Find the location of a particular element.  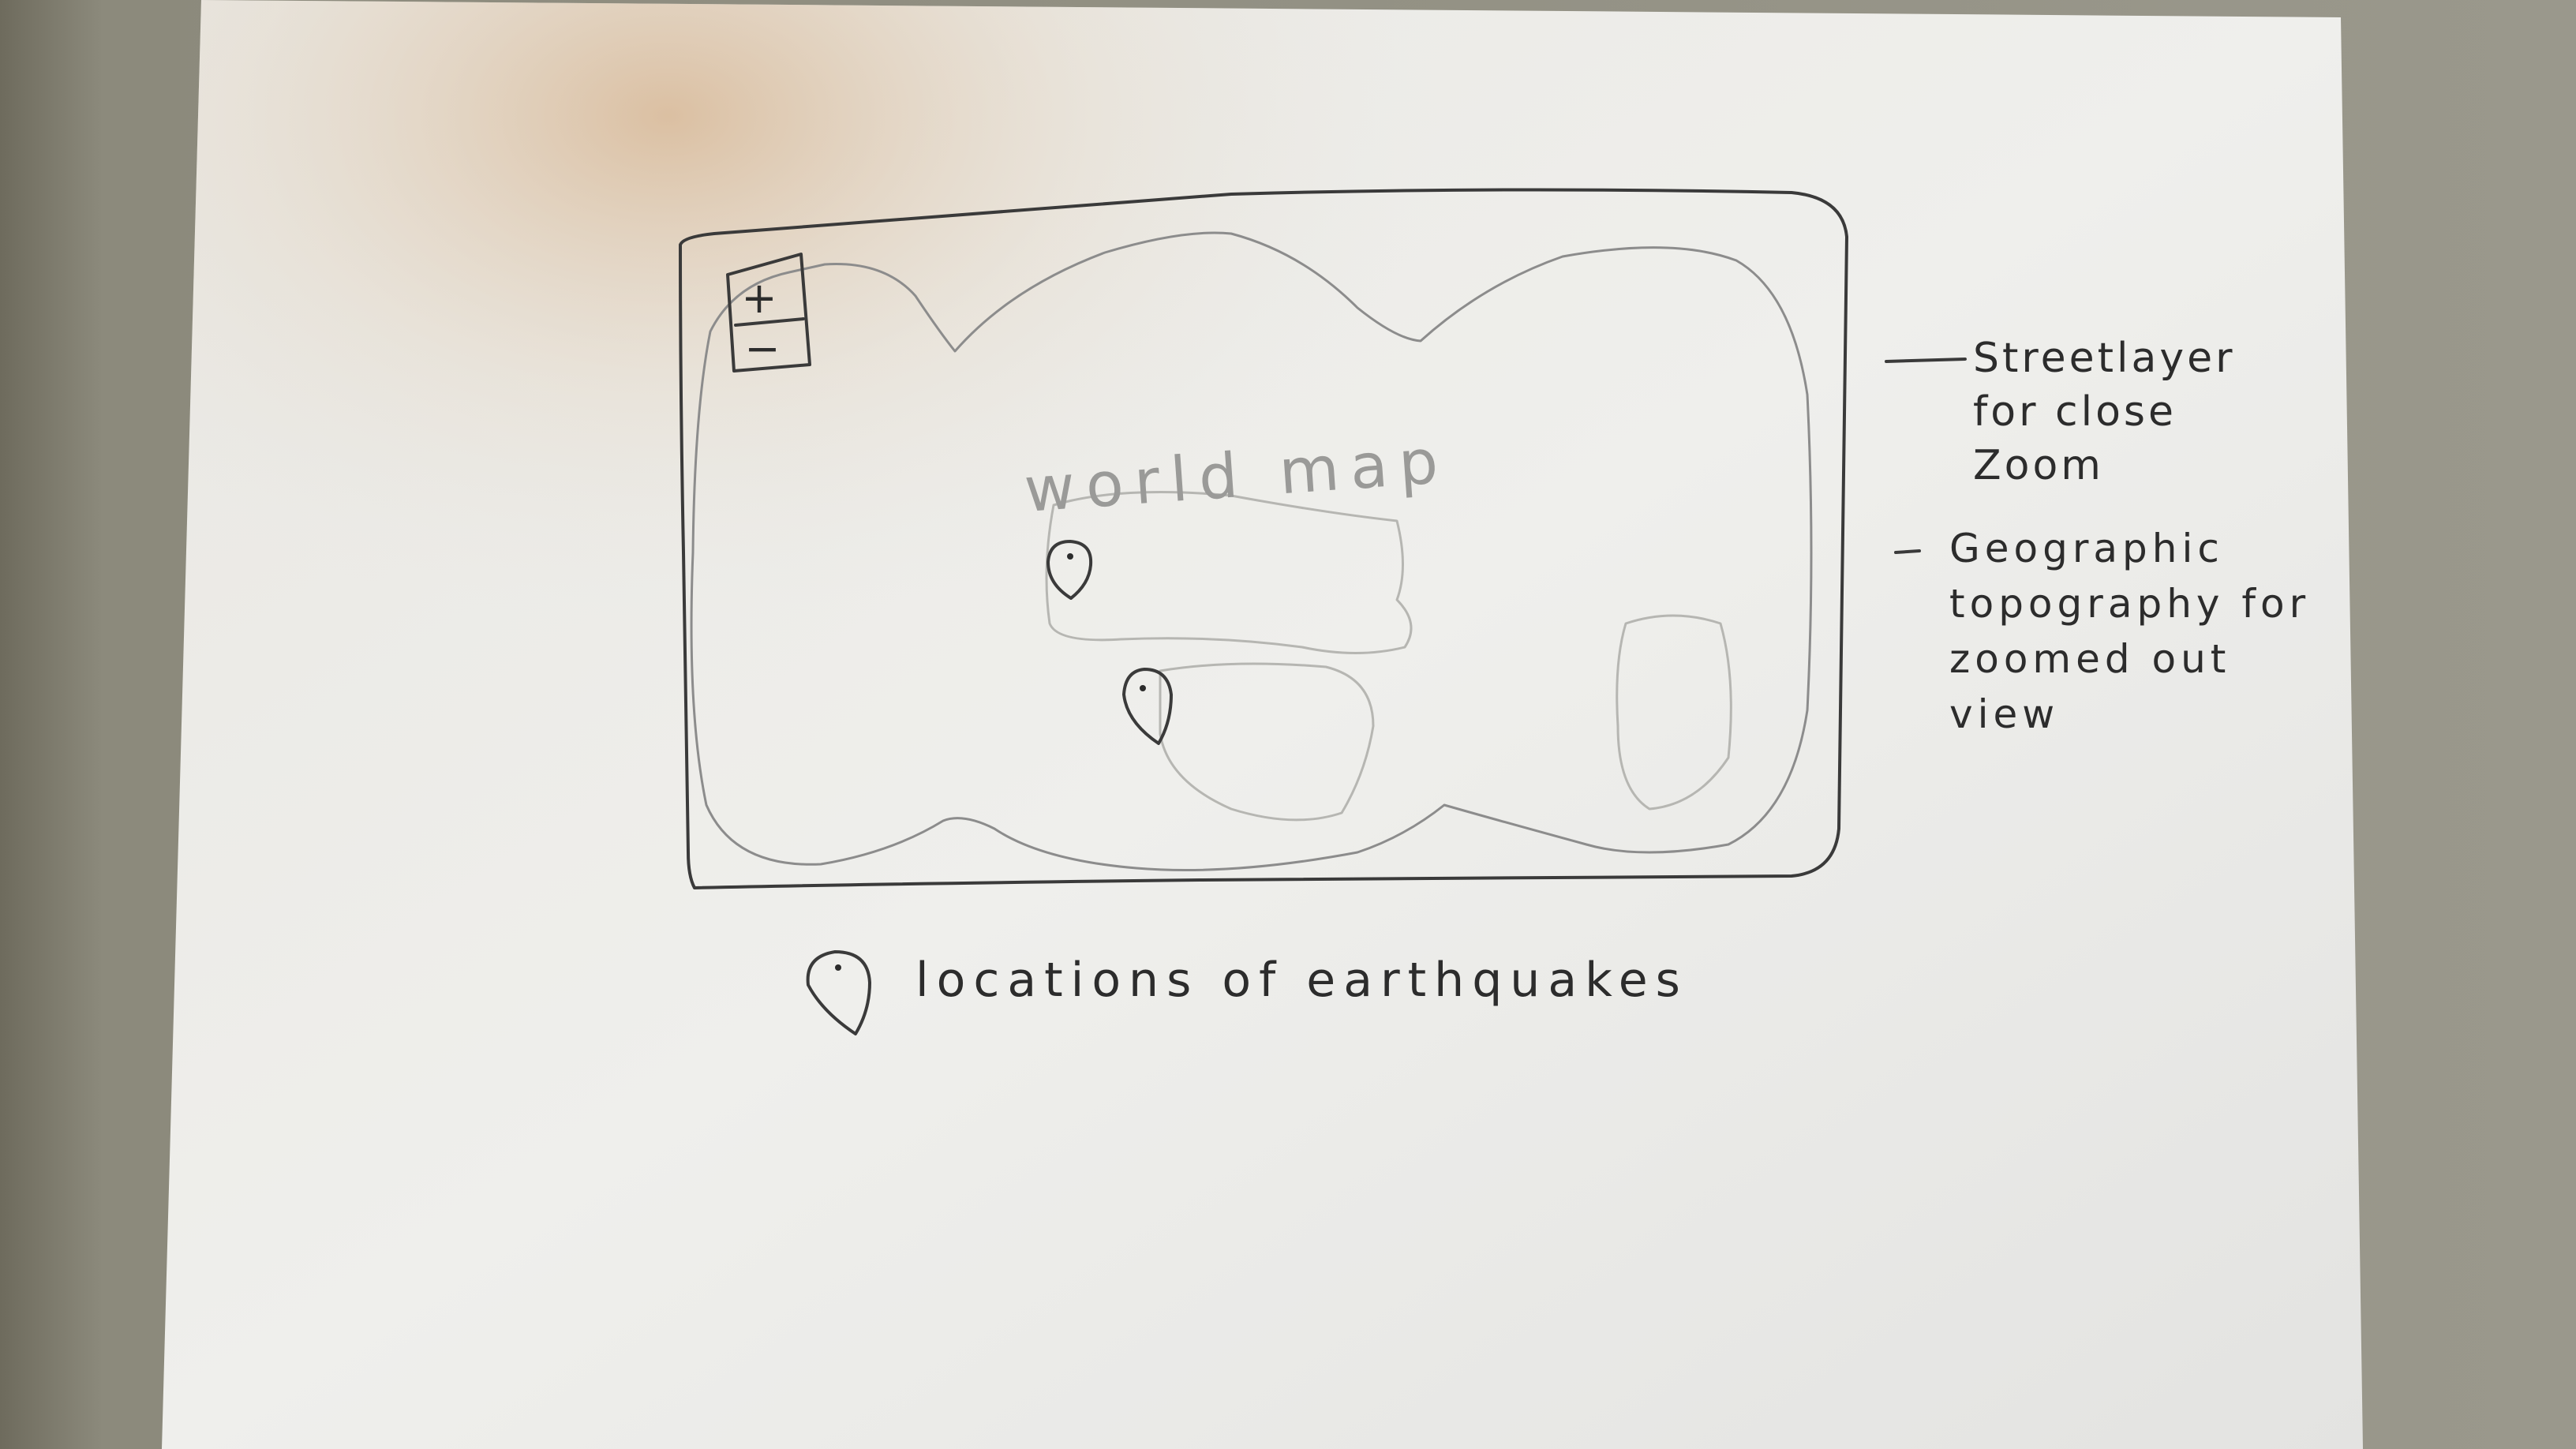

legend-label: locations of earthquakes is located at coordinates (1301, 980).